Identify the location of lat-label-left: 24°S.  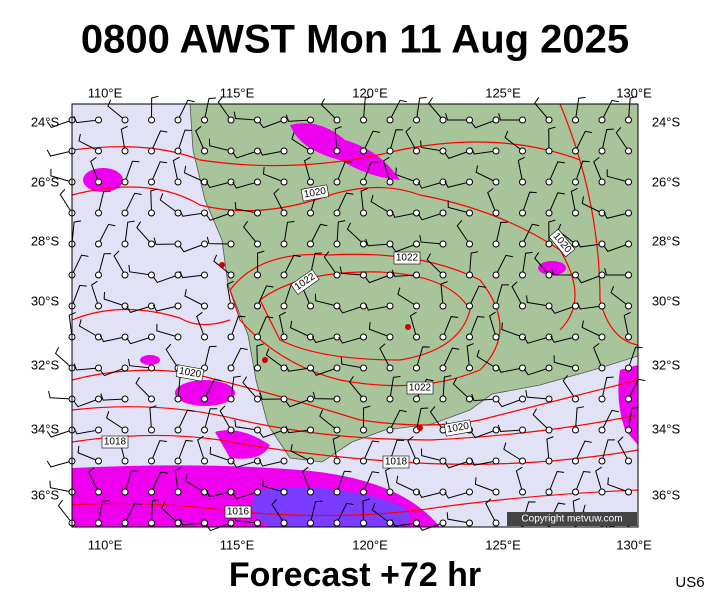
(45, 121).